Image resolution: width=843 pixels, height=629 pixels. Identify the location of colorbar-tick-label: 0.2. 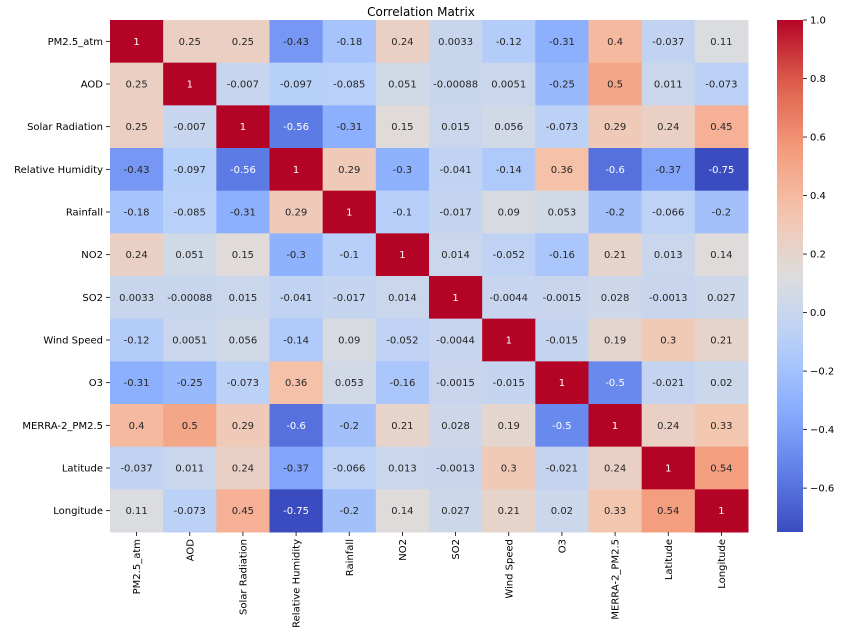
(818, 255).